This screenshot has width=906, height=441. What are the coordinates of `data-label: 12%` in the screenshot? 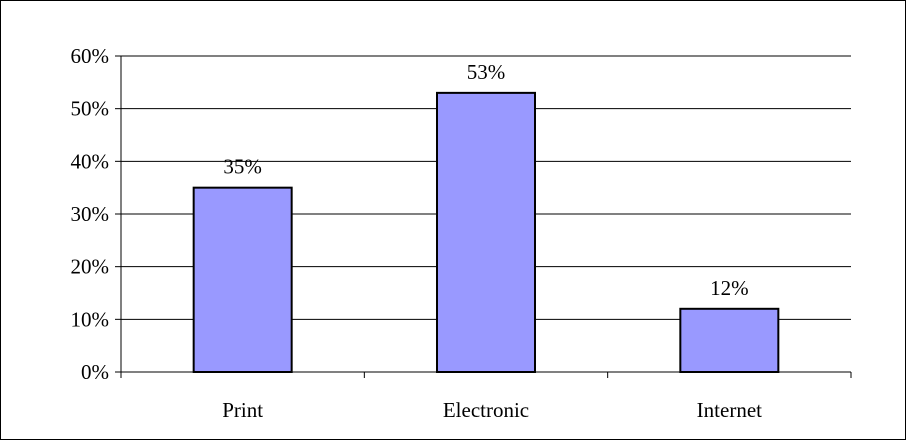 It's located at (729, 288).